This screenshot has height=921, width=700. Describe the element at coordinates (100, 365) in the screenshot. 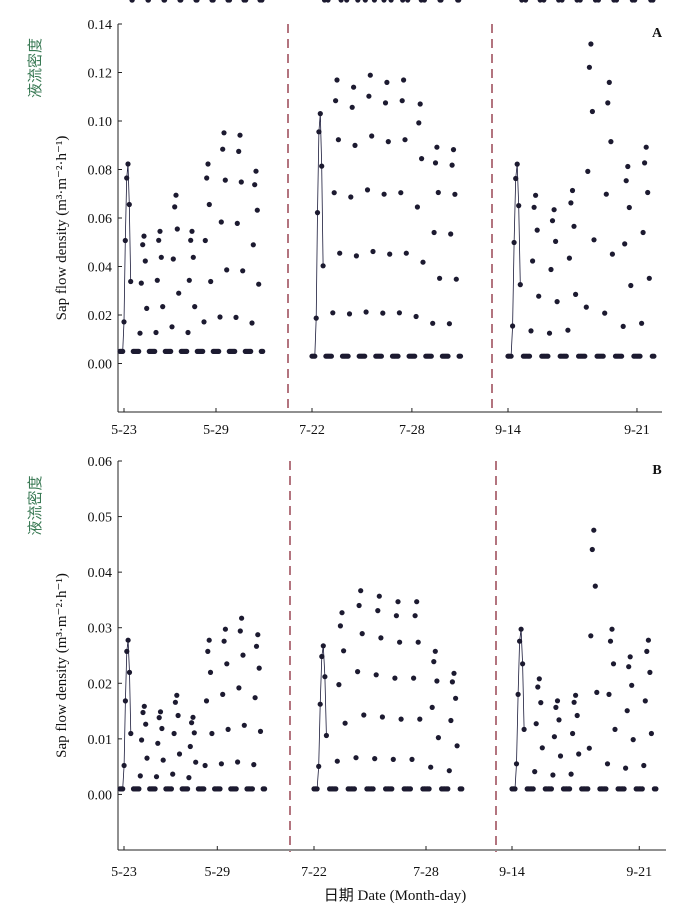

I see `y-tick-label: 0.00` at that location.